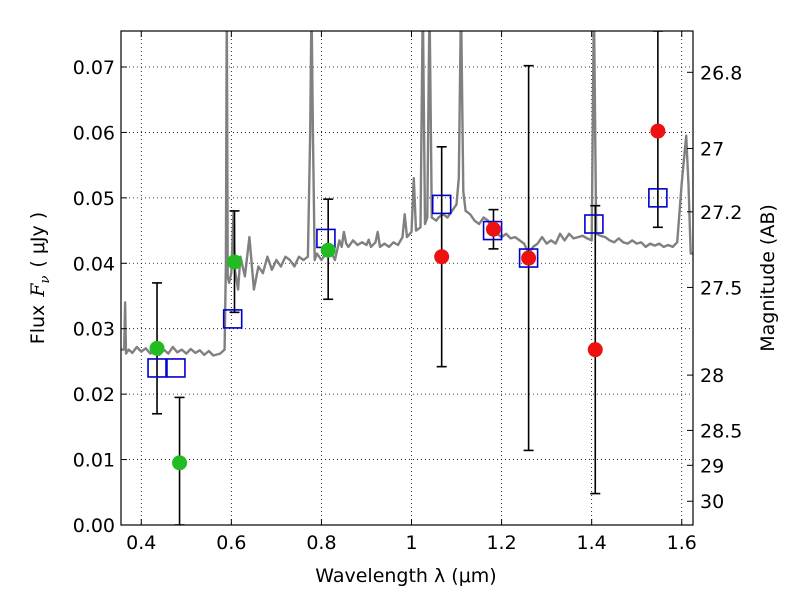 The width and height of the screenshot is (800, 600). I want to click on y-tick-label: 0.04, so click(94, 264).